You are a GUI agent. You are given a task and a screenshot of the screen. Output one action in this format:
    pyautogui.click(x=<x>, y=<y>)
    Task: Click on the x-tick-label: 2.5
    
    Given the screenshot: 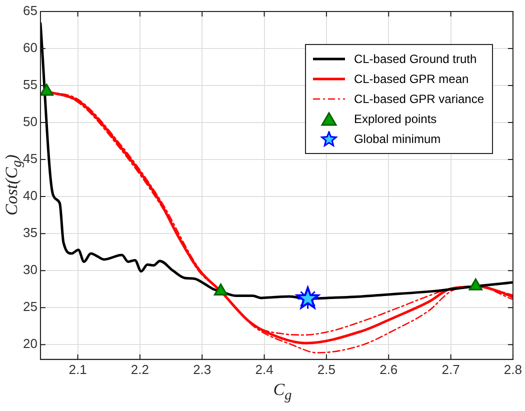 What is the action you would take?
    pyautogui.click(x=326, y=369)
    